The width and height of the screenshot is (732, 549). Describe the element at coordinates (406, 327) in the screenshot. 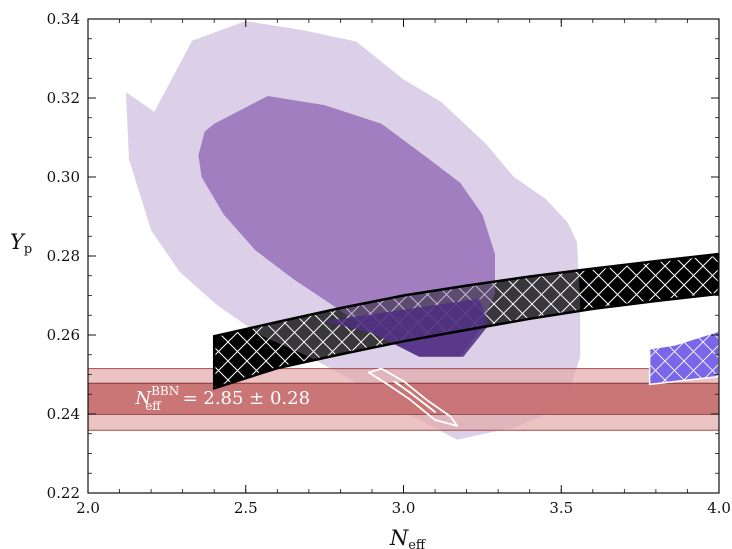

I see `dark-purple-overlap` at that location.